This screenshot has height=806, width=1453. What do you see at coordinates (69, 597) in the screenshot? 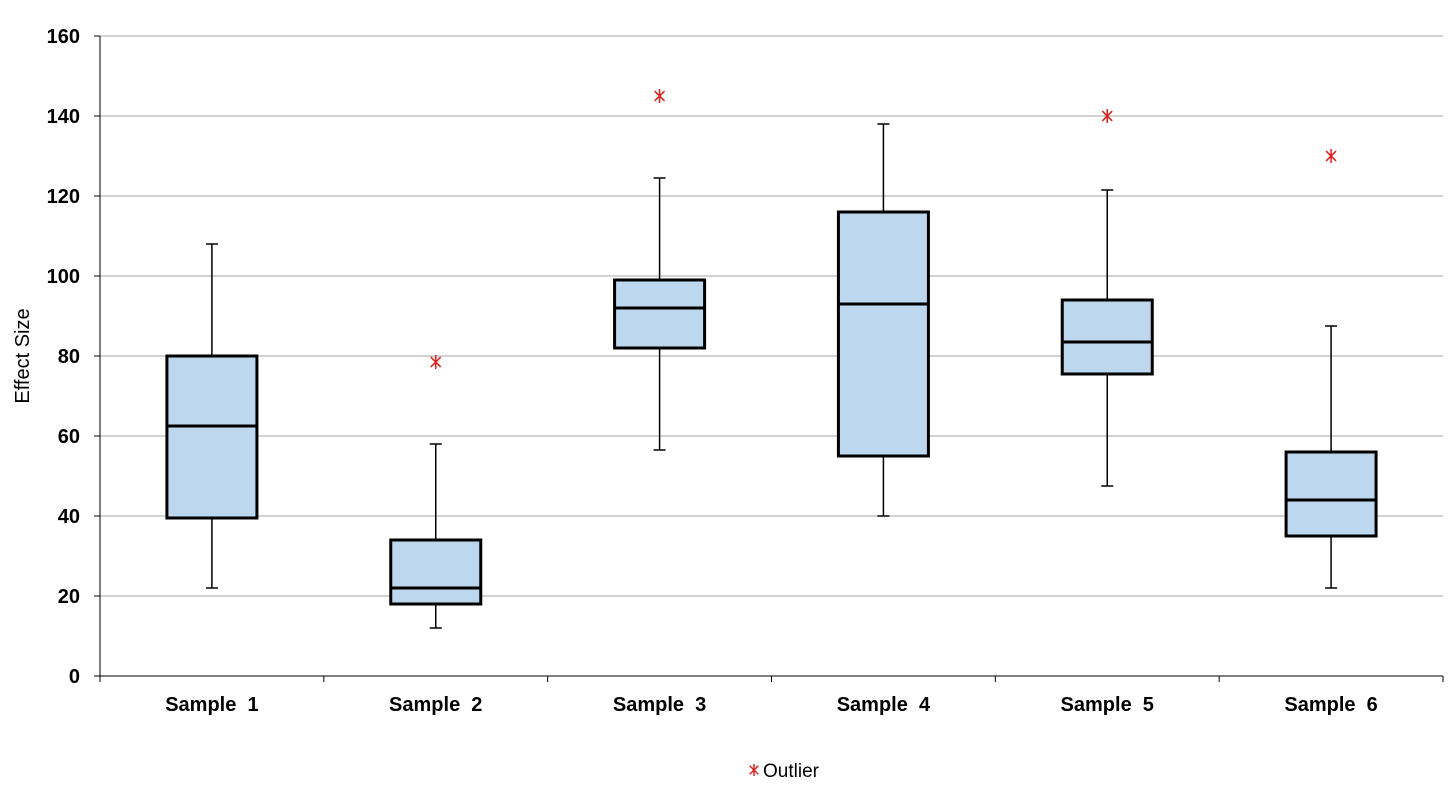
I see `y-tick-label: 20` at bounding box center [69, 597].